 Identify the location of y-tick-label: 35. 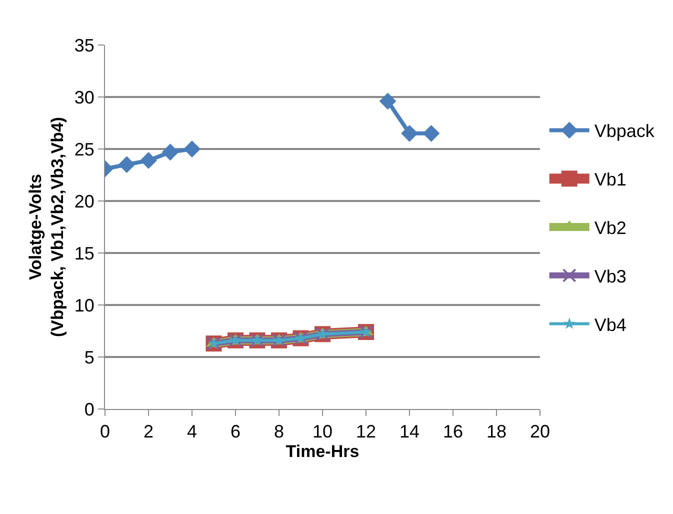
(84, 45).